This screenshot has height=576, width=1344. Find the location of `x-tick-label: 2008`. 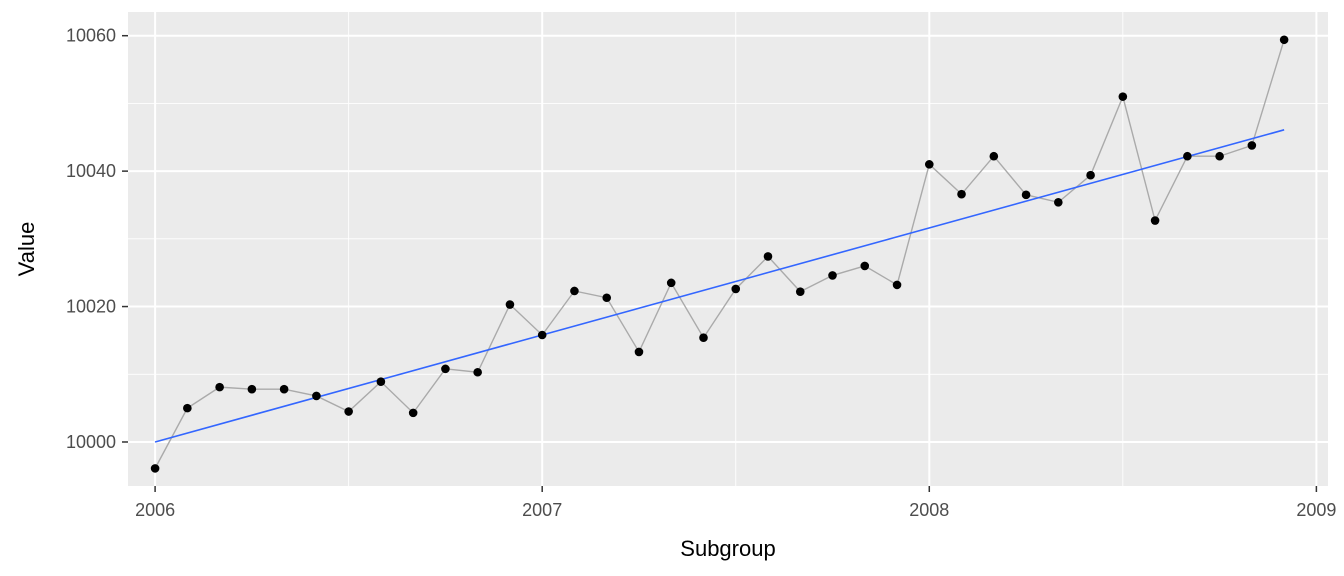

x-tick-label: 2008 is located at coordinates (929, 510).